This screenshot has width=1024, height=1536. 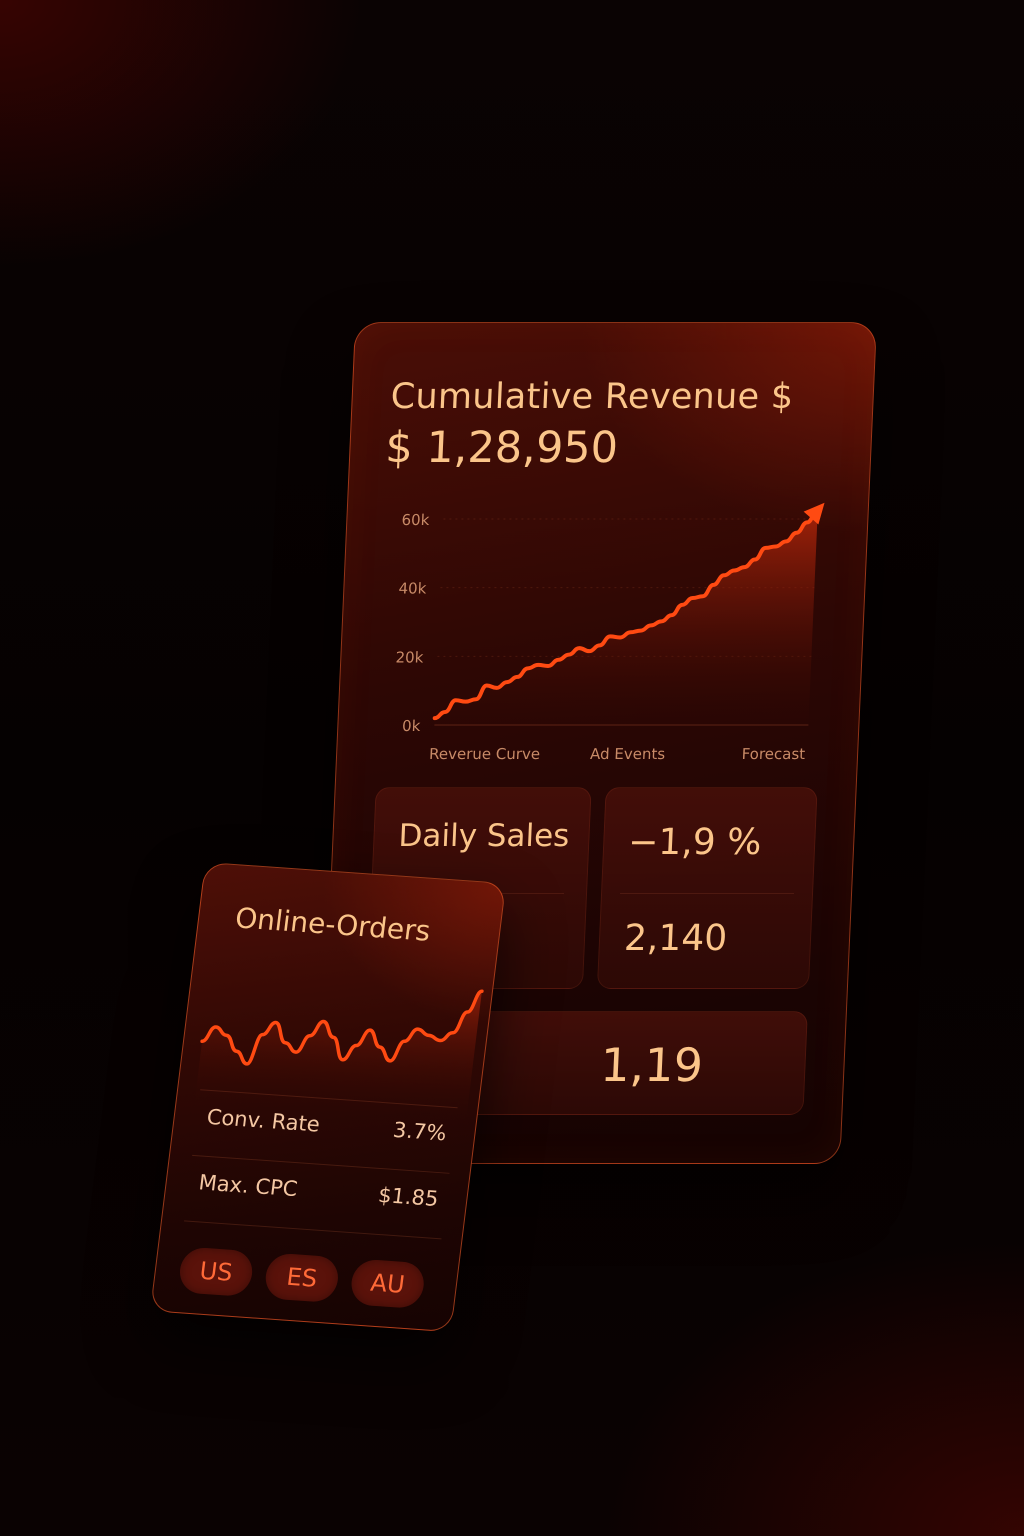 I want to click on y-tick-label: 40k, so click(x=412, y=589).